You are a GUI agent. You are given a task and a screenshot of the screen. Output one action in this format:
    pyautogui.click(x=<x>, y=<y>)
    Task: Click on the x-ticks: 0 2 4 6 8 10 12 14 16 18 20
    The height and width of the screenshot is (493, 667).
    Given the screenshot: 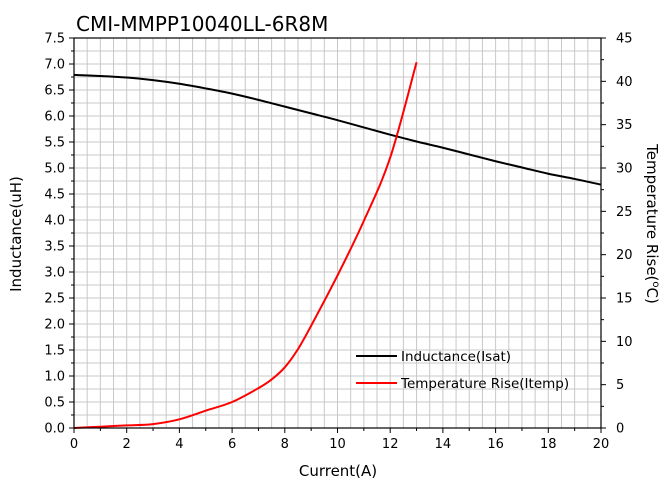 What is the action you would take?
    pyautogui.click(x=339, y=440)
    